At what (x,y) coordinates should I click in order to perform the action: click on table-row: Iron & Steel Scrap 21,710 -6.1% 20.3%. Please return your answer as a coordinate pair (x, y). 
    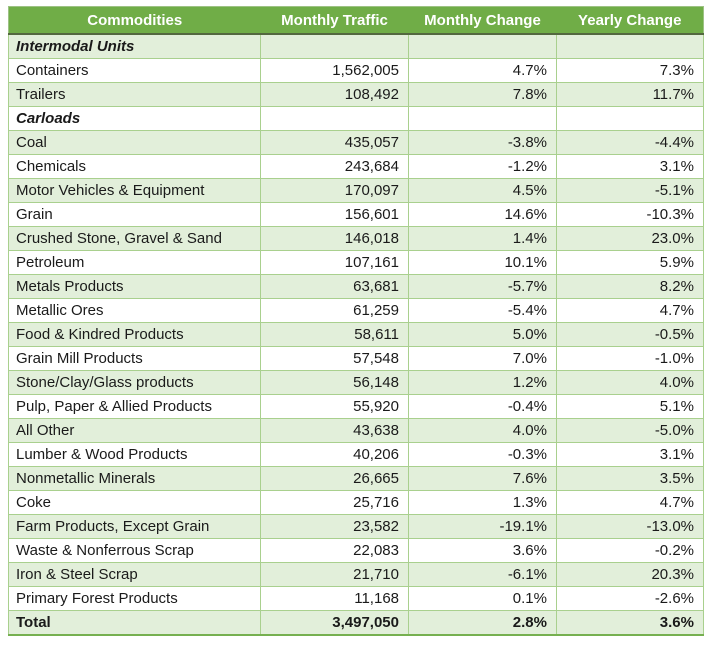
    Looking at the image, I should click on (356, 574).